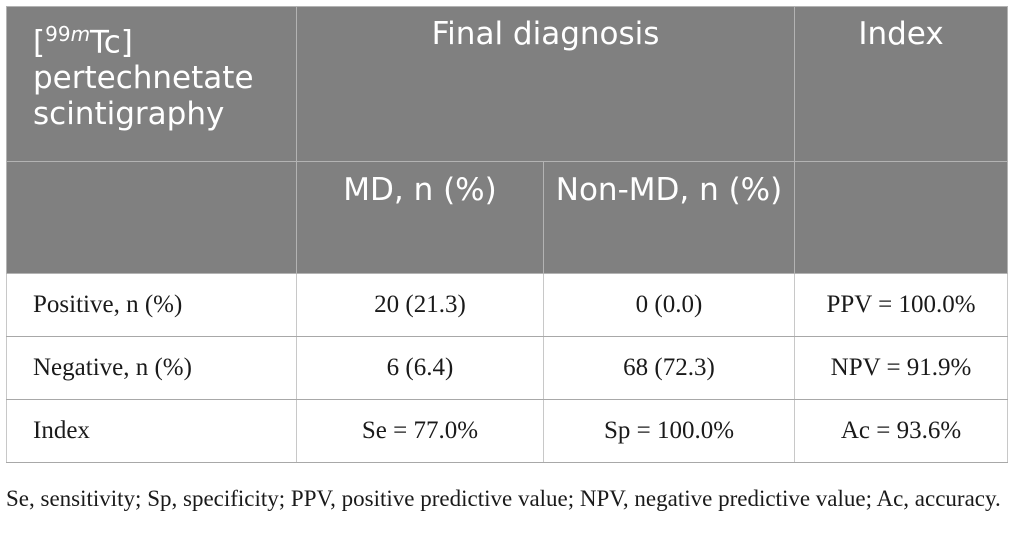  Describe the element at coordinates (901, 84) in the screenshot. I see `header-index: Index` at that location.